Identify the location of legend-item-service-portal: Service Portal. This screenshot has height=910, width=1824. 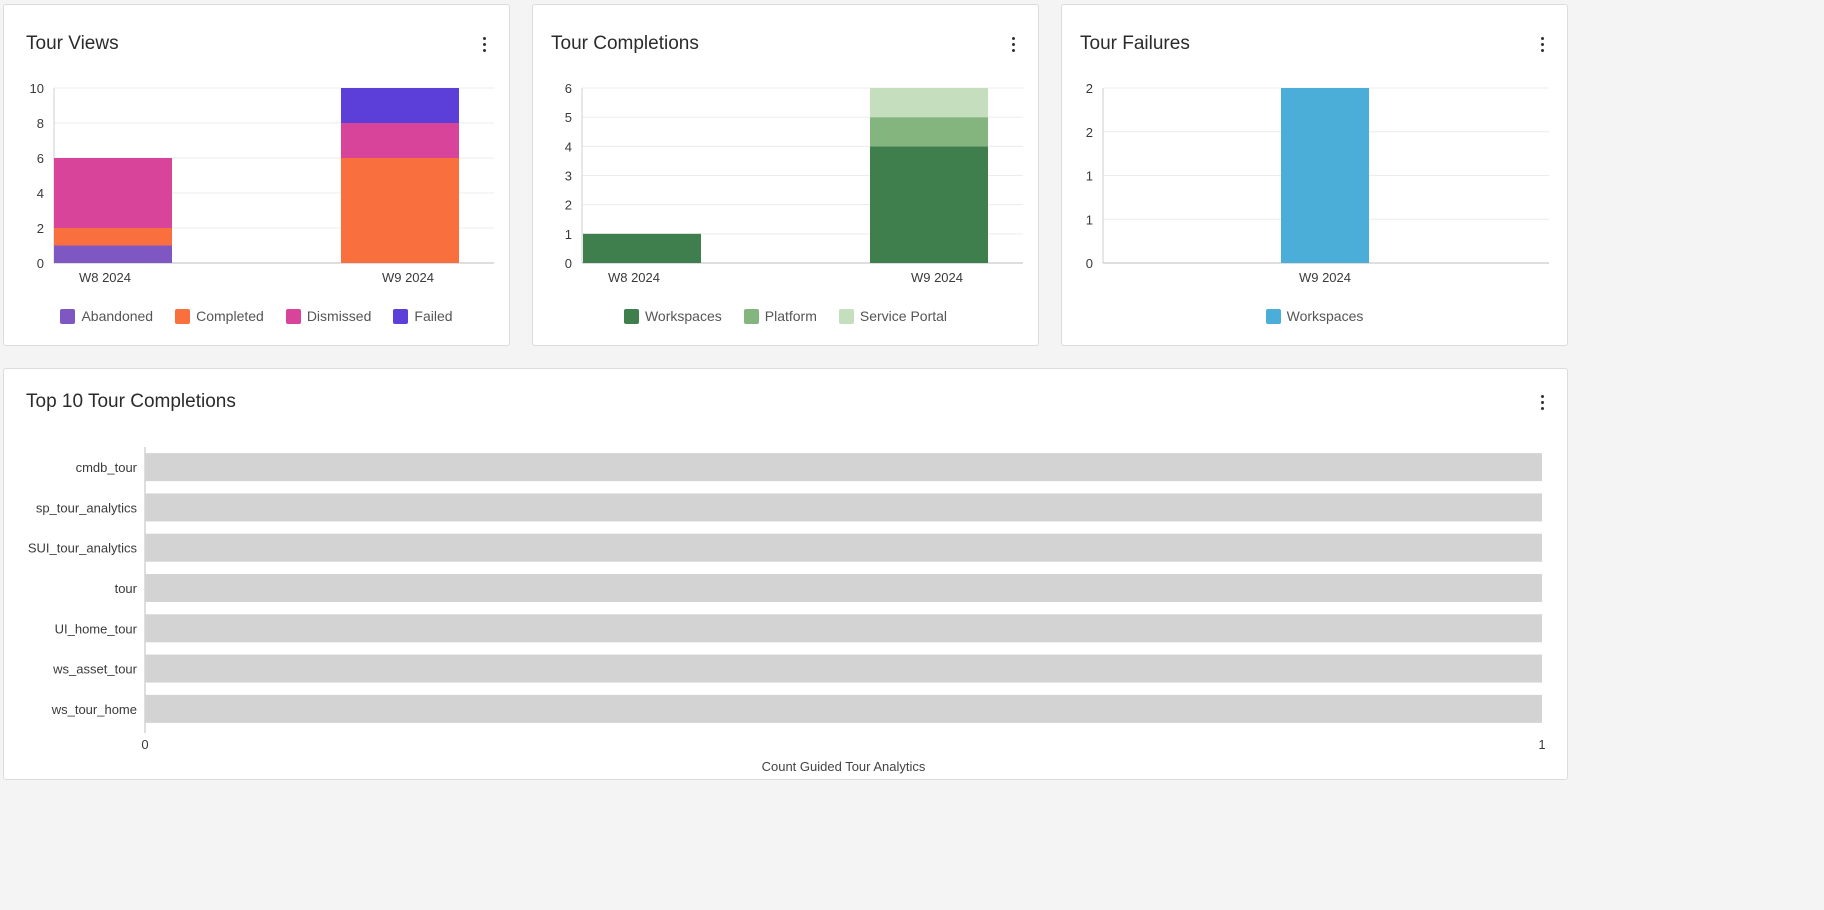
(893, 316).